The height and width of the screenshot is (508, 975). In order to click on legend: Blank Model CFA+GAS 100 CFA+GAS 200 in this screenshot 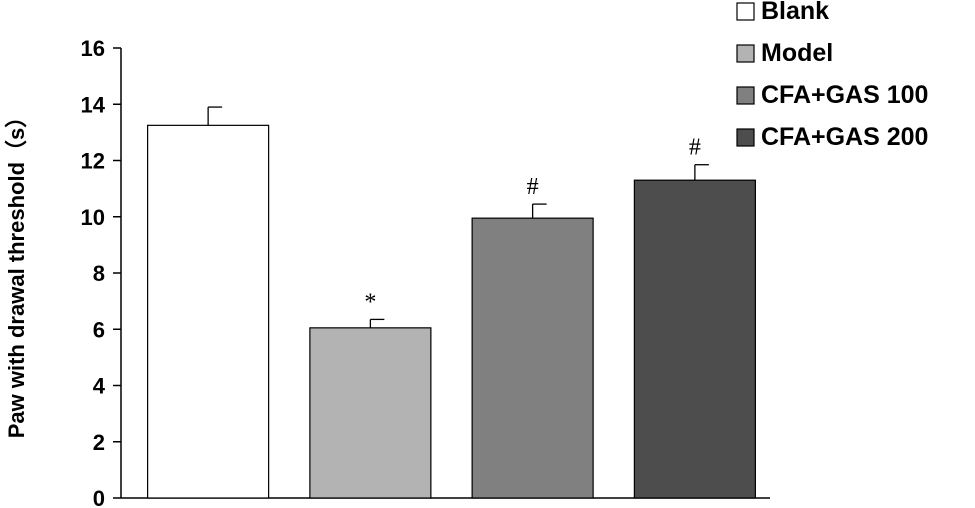, I will do `click(832, 75)`.